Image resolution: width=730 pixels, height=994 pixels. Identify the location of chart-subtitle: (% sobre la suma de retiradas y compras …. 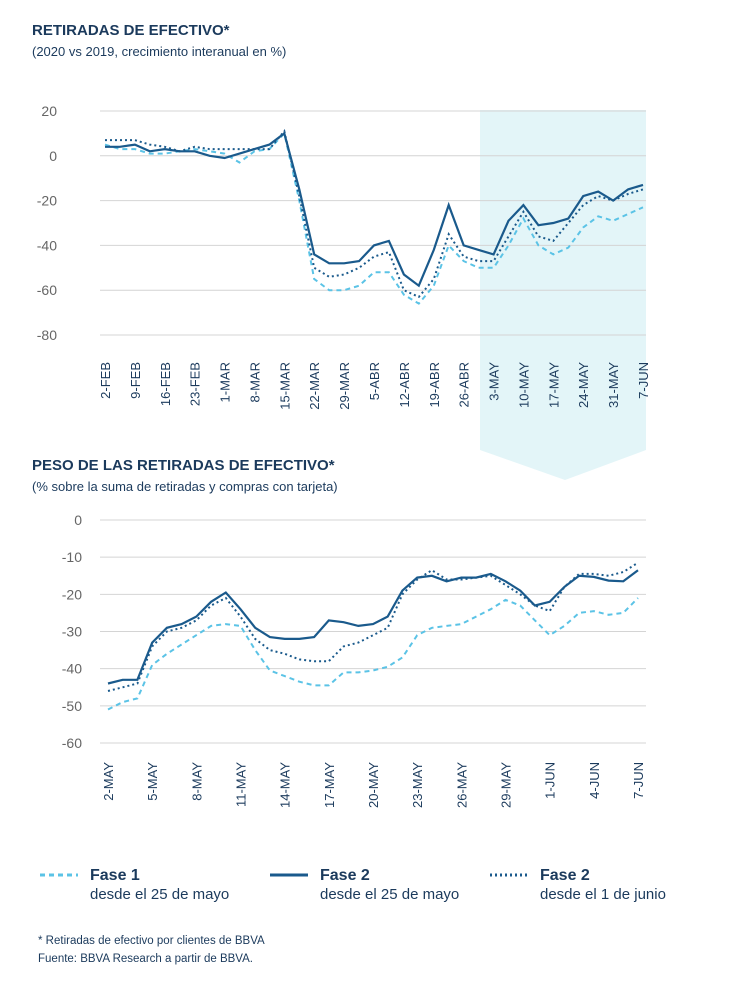
(185, 486).